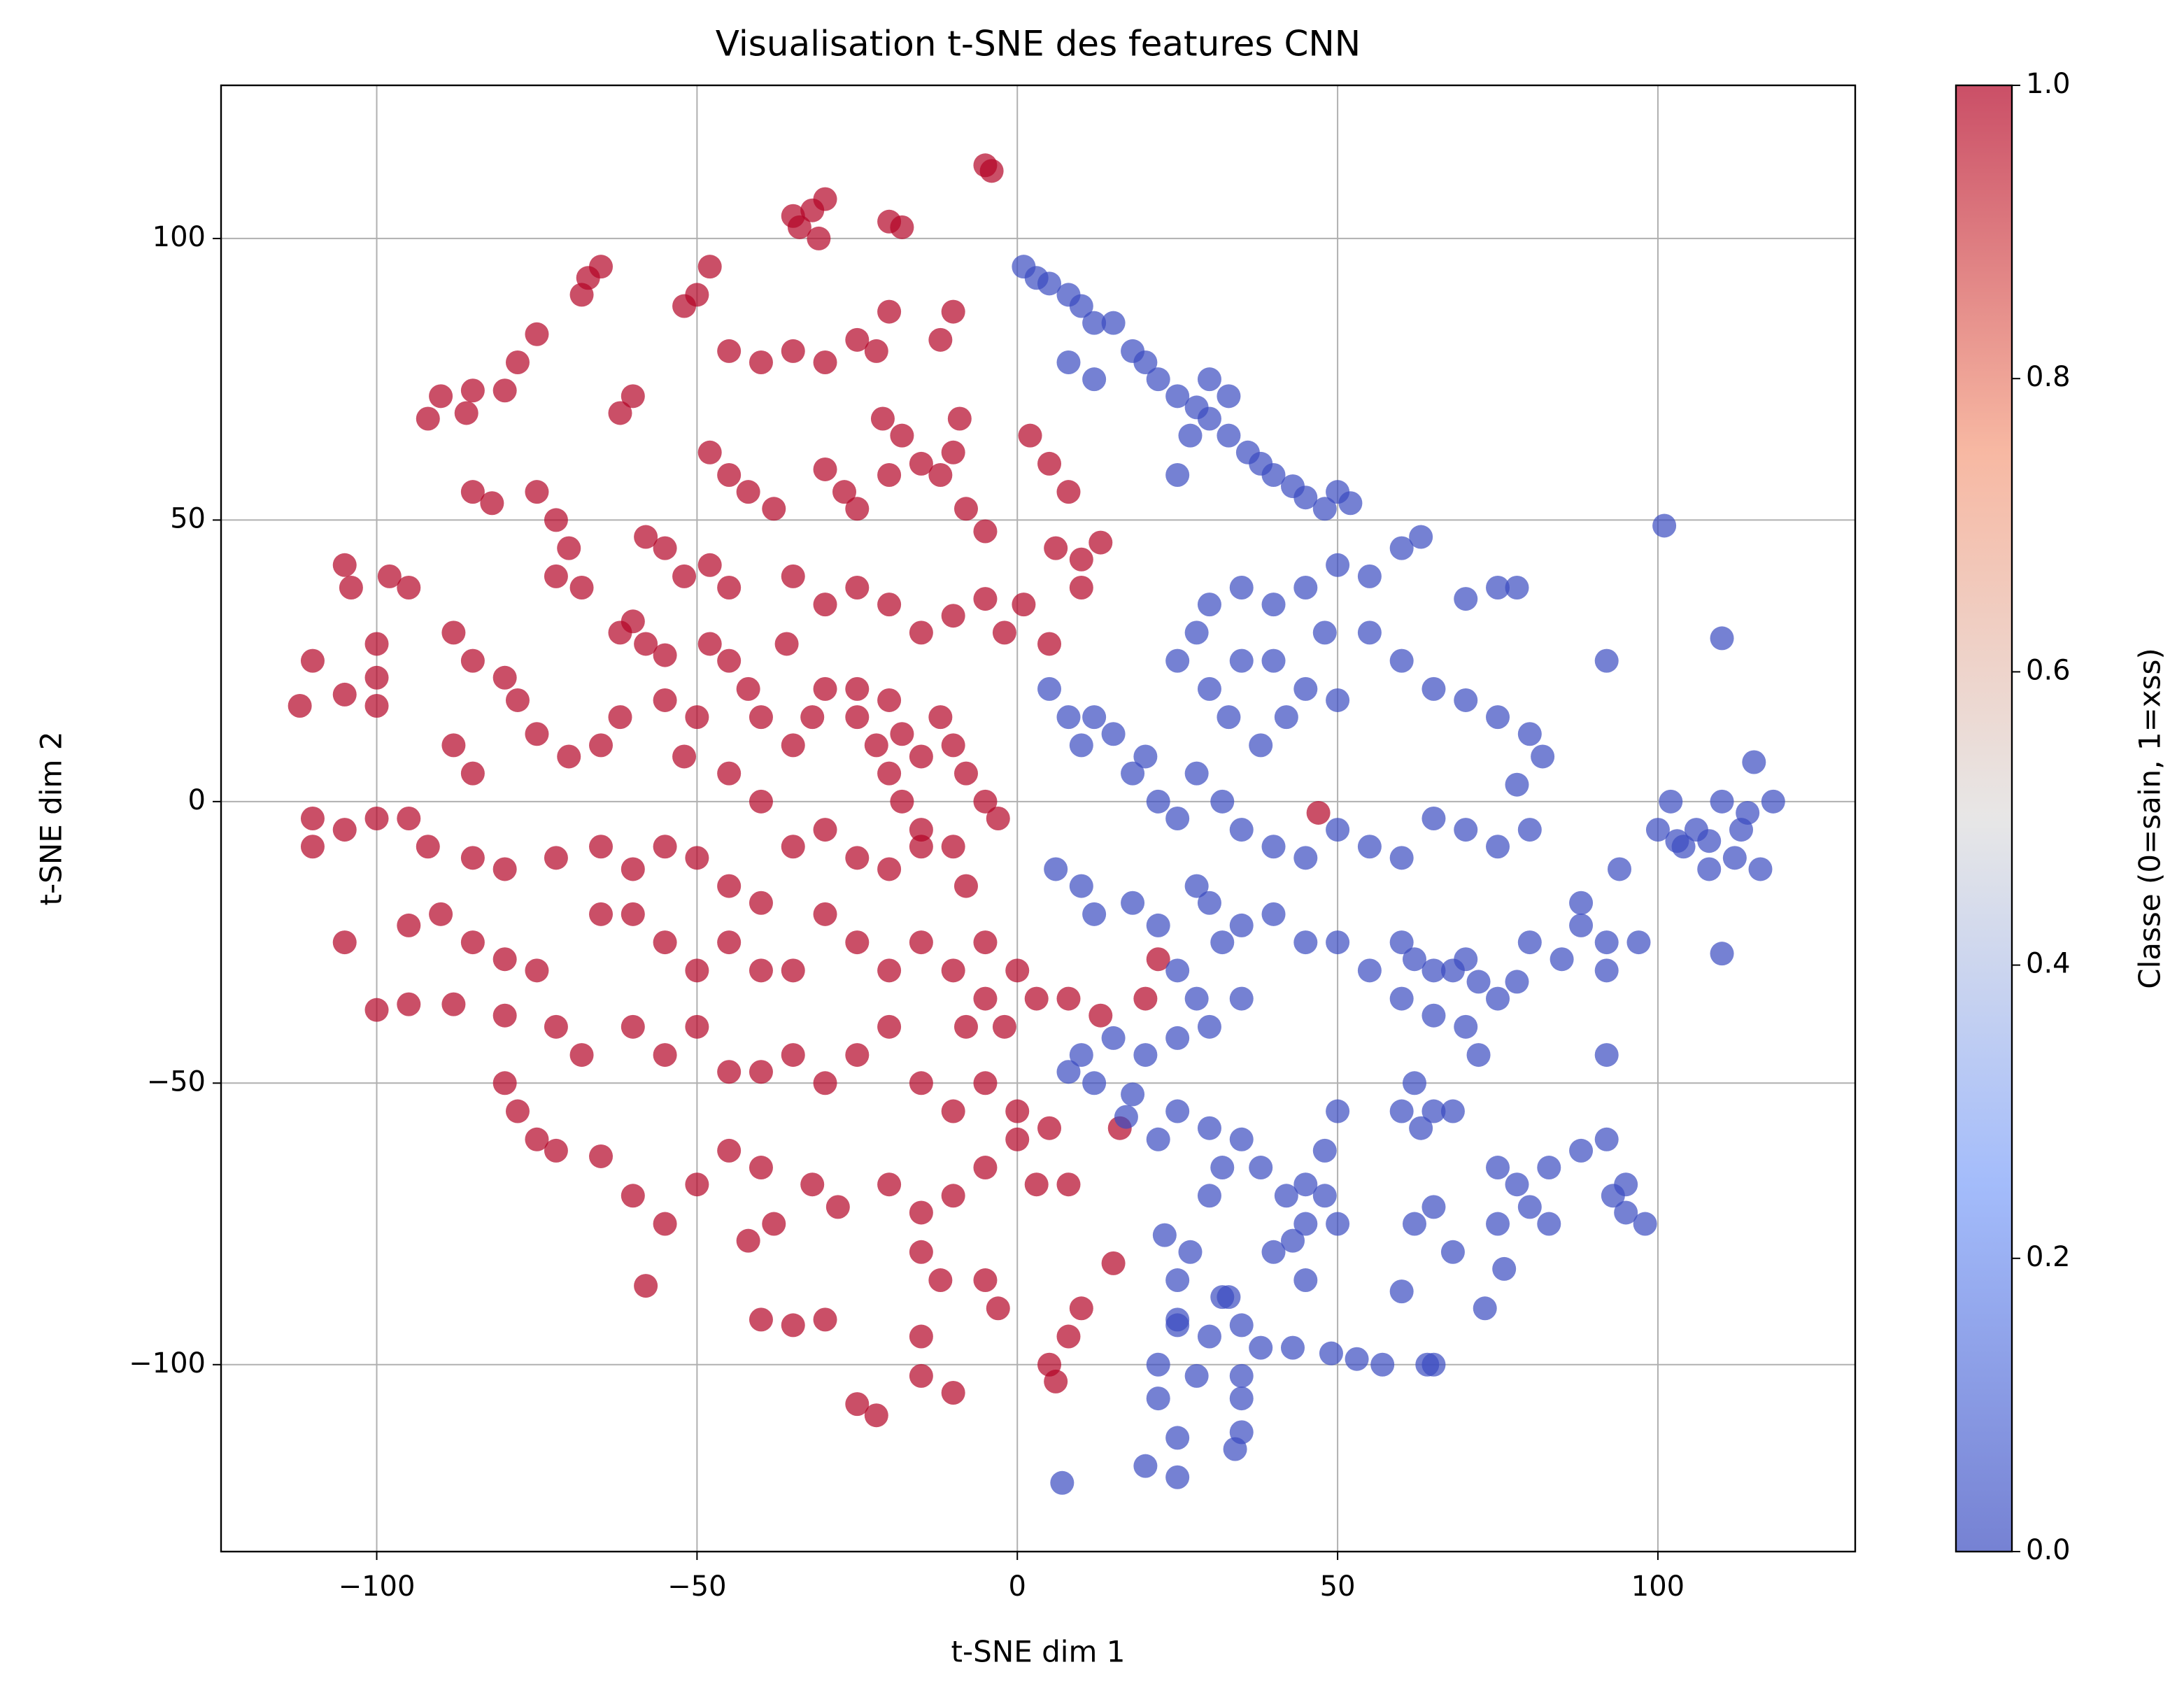  Describe the element at coordinates (2048, 964) in the screenshot. I see `colorbar-tick-label: 0.4` at that location.